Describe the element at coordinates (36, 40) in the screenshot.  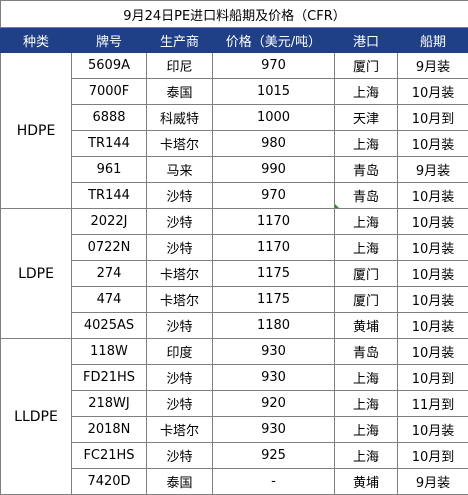
I see `header-category: 种类` at that location.